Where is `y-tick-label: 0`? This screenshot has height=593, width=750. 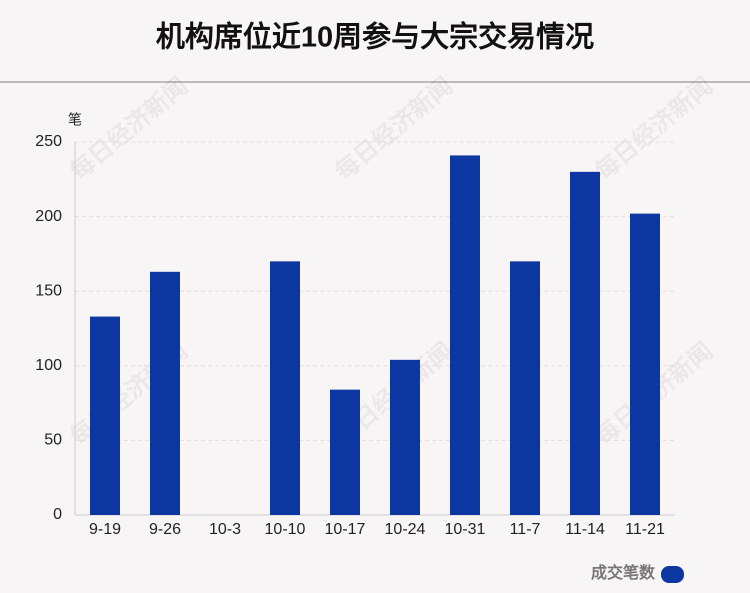 y-tick-label: 0 is located at coordinates (57, 514).